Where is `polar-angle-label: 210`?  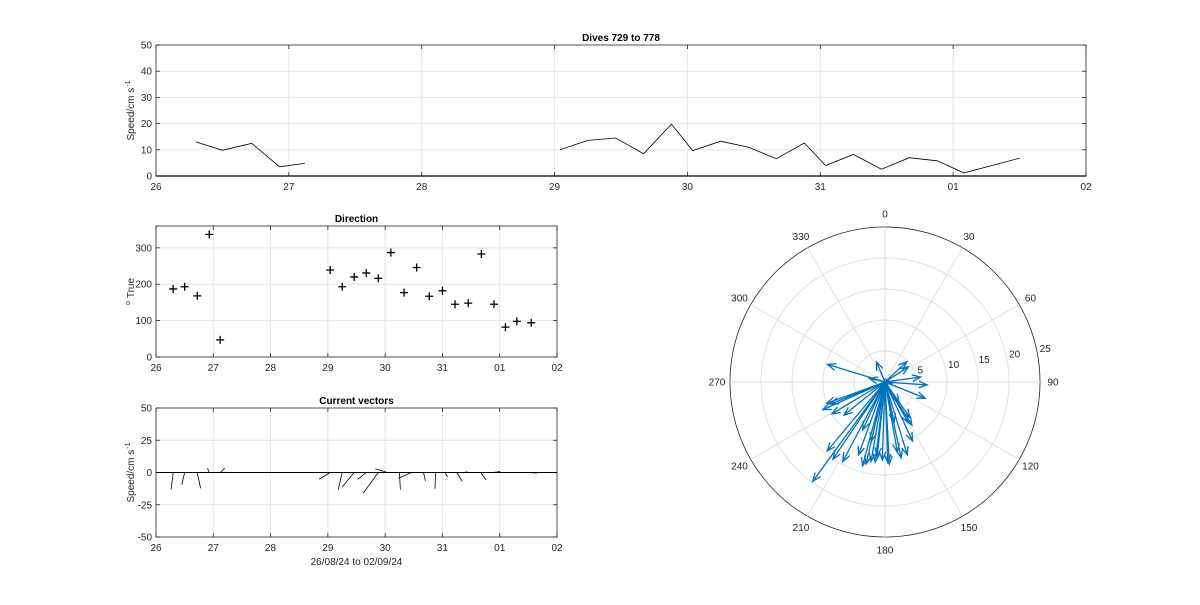
polar-angle-label: 210 is located at coordinates (801, 528).